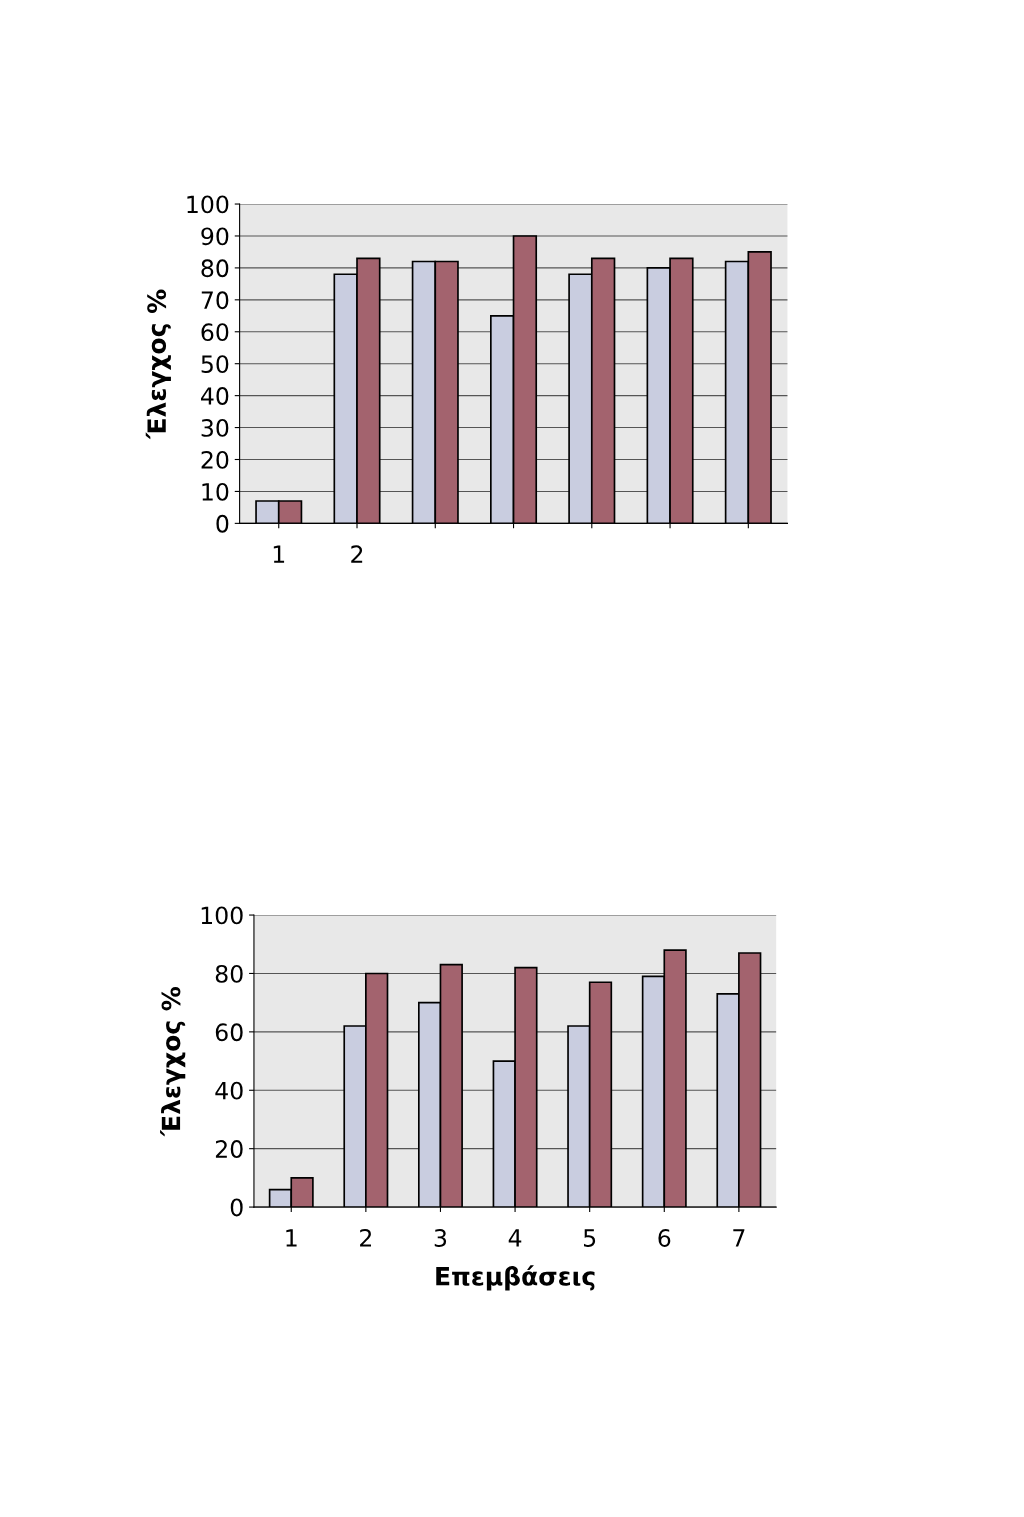  Describe the element at coordinates (589, 1238) in the screenshot. I see `x-tick-label: 5` at that location.